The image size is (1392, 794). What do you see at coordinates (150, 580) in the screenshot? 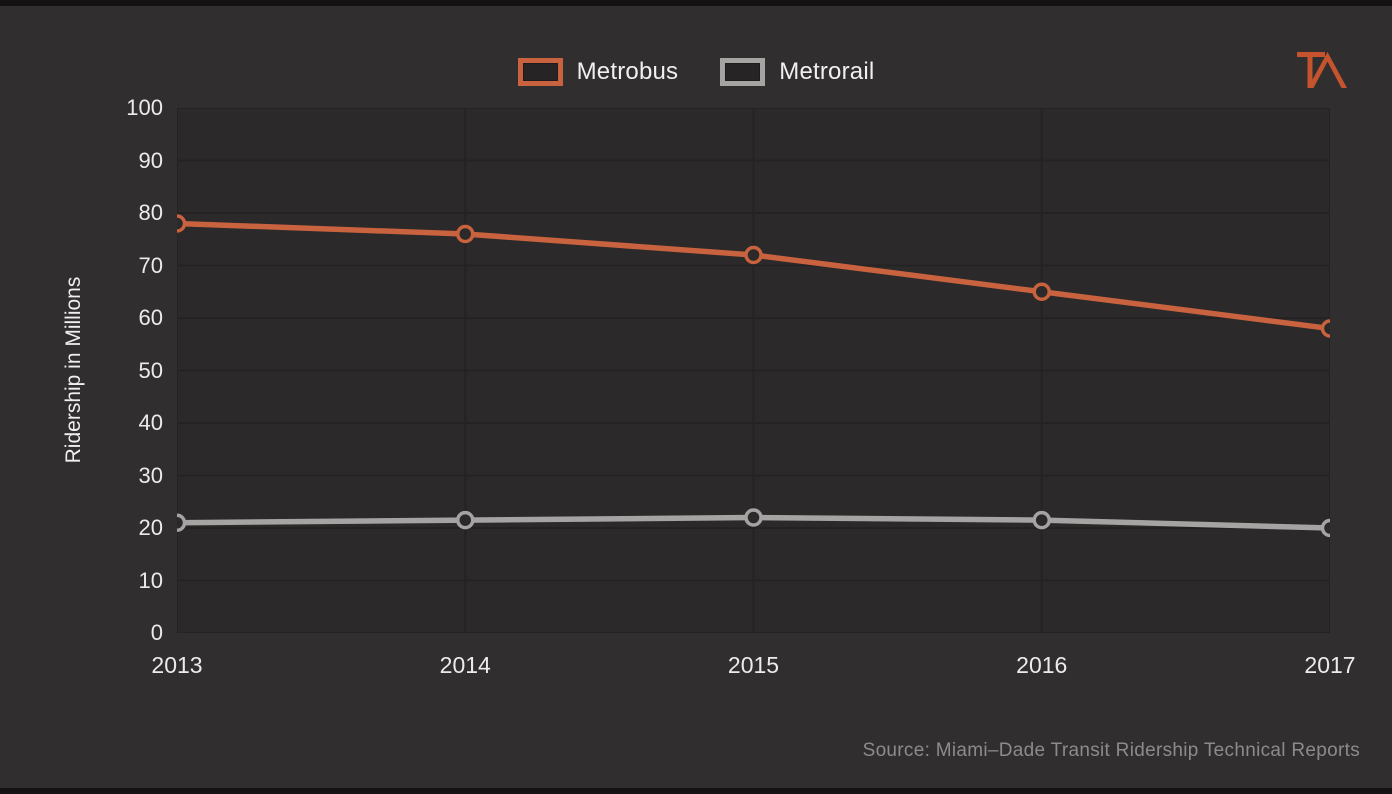
I see `y-tick-label: 10` at bounding box center [150, 580].